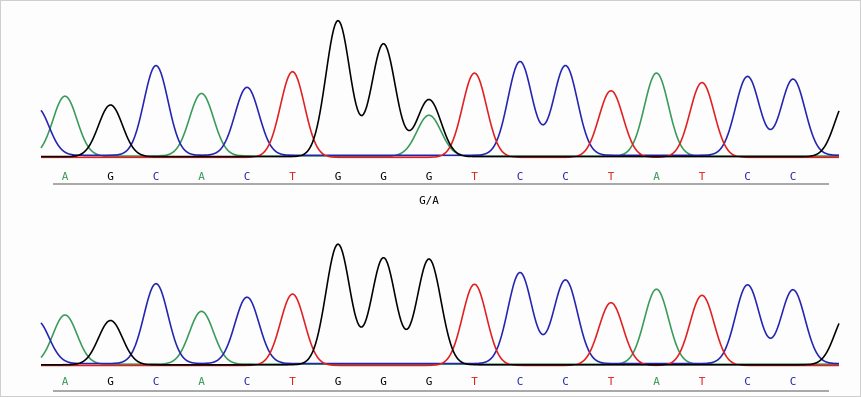 The image size is (861, 398). What do you see at coordinates (429, 200) in the screenshot?
I see `variant-annotation: G/A` at bounding box center [429, 200].